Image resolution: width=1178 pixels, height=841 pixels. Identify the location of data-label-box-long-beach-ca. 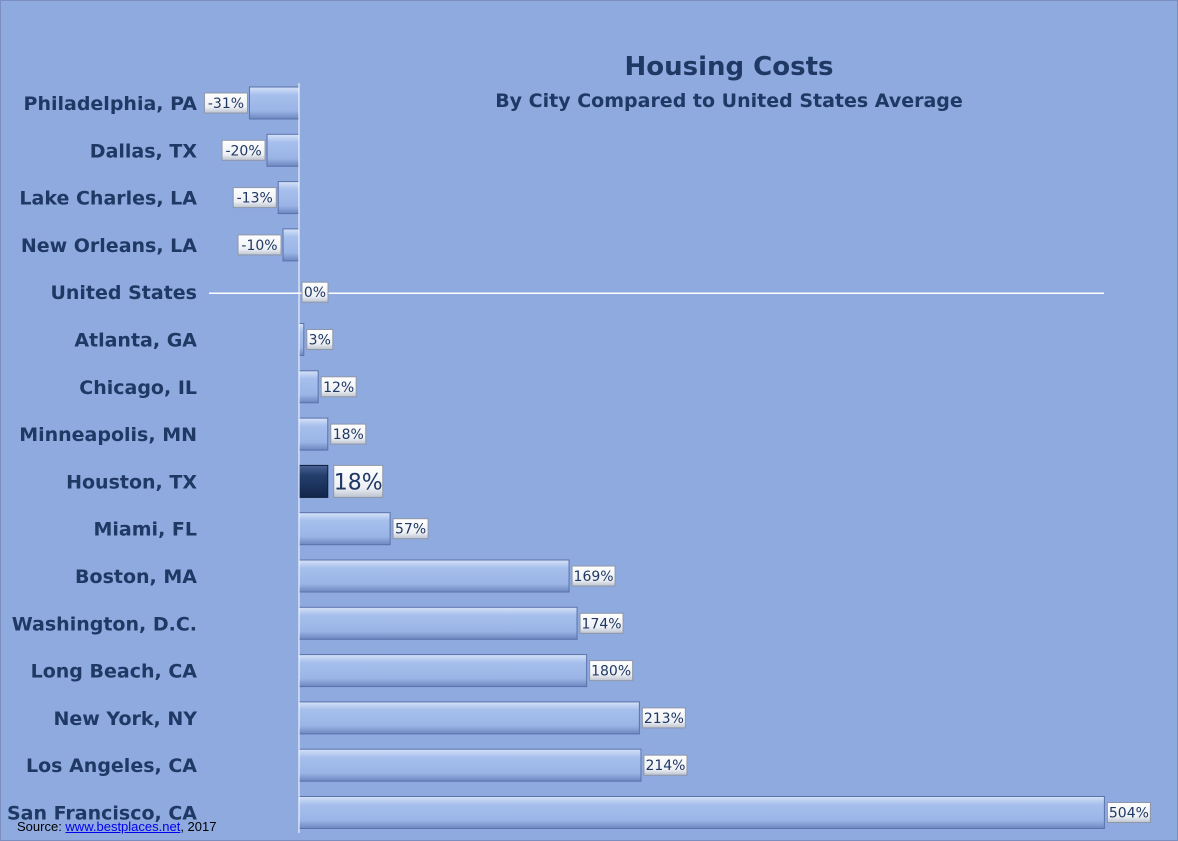
(611, 671).